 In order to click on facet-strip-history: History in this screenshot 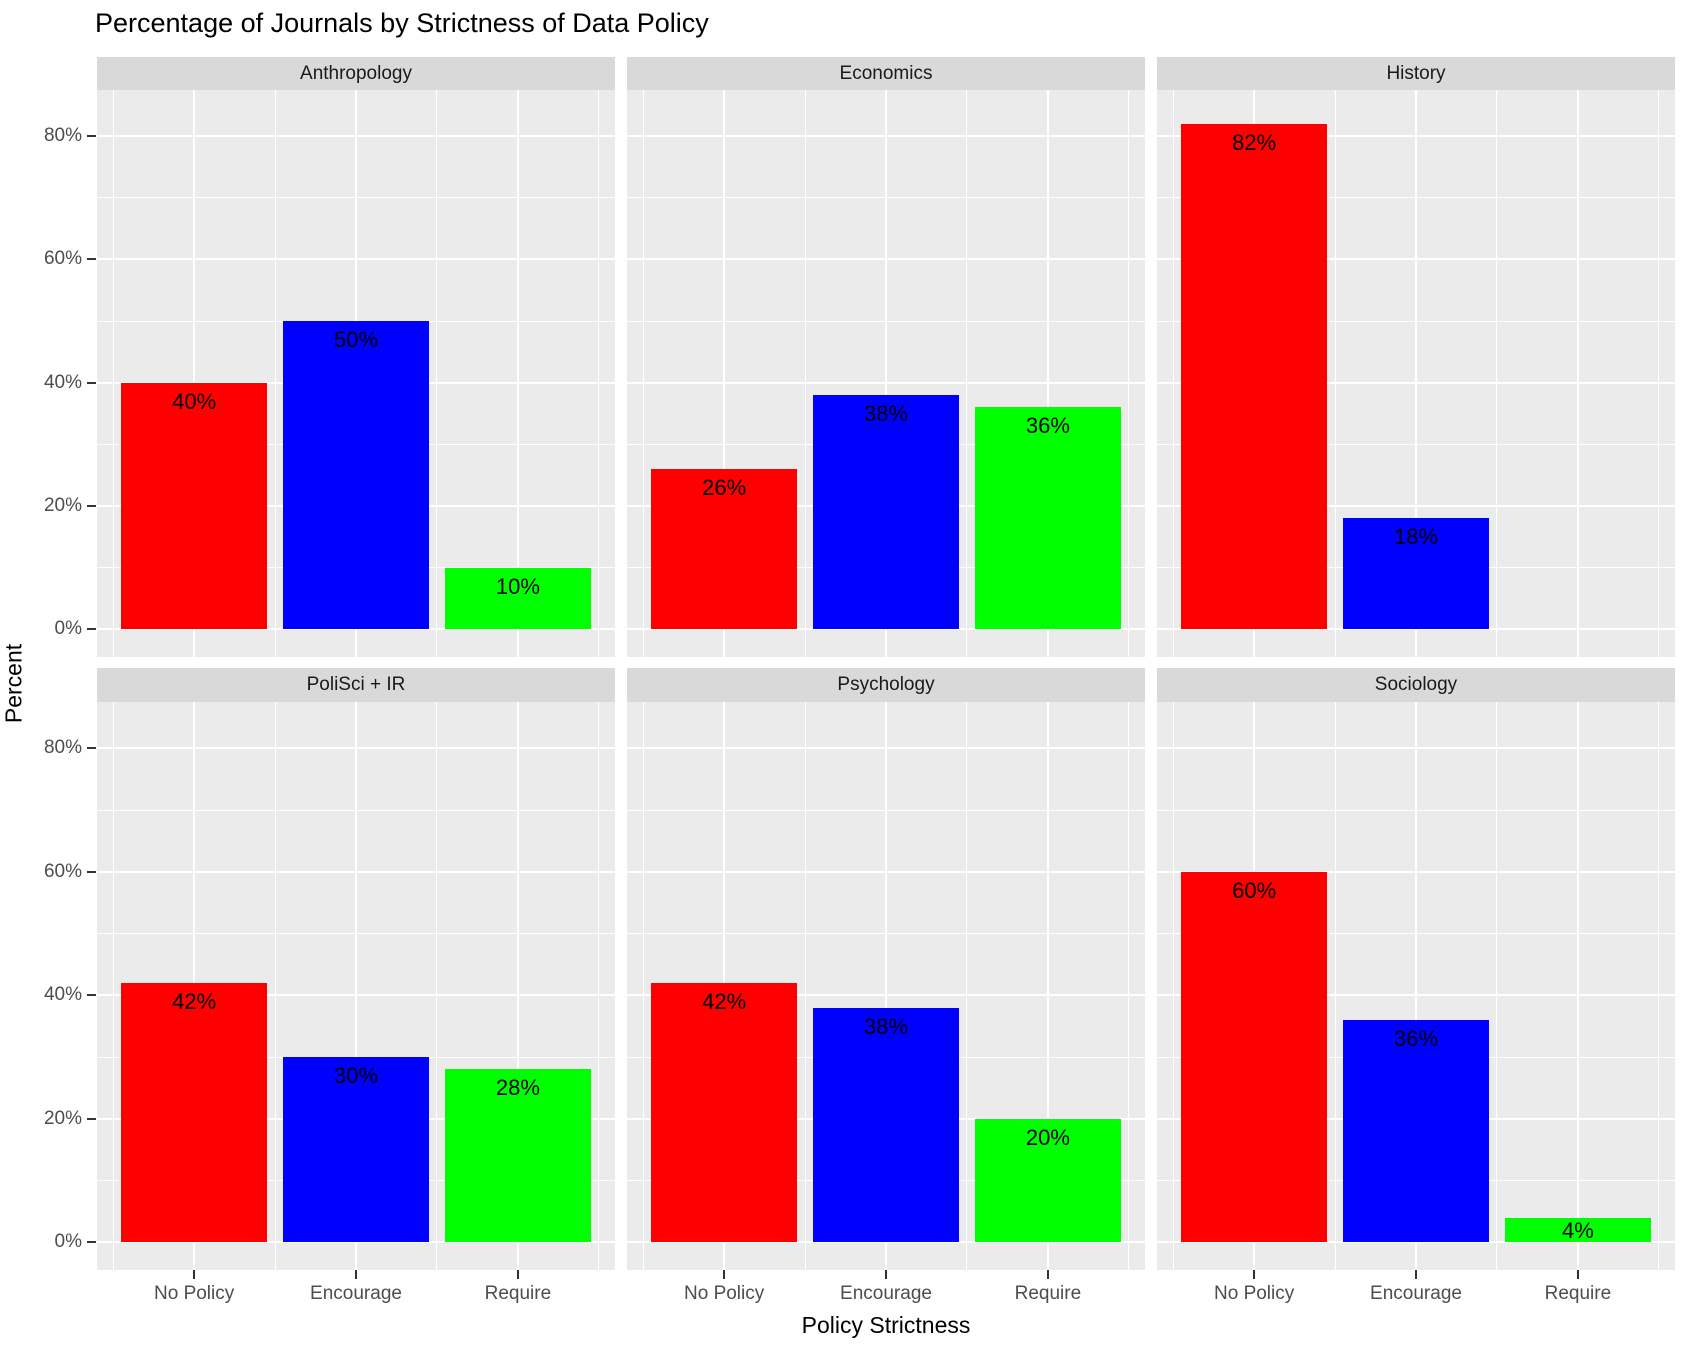, I will do `click(1416, 74)`.